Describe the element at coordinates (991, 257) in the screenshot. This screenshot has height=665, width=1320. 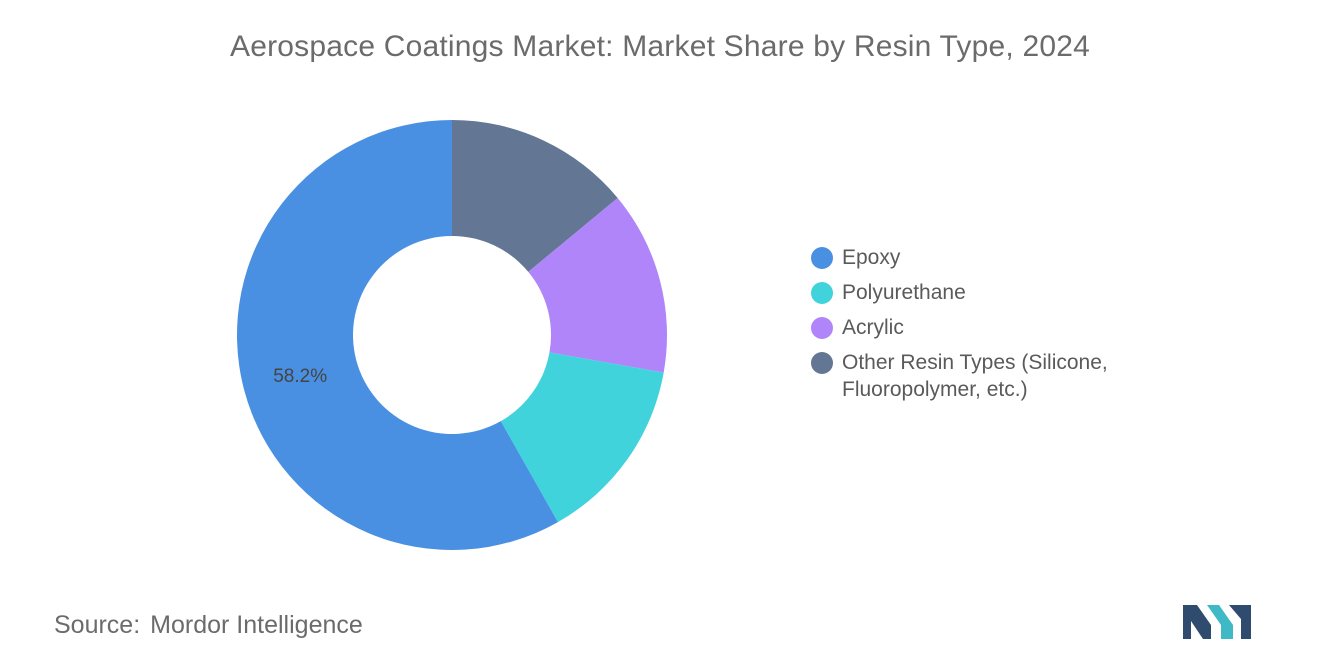
I see `legend-item: Epoxy` at that location.